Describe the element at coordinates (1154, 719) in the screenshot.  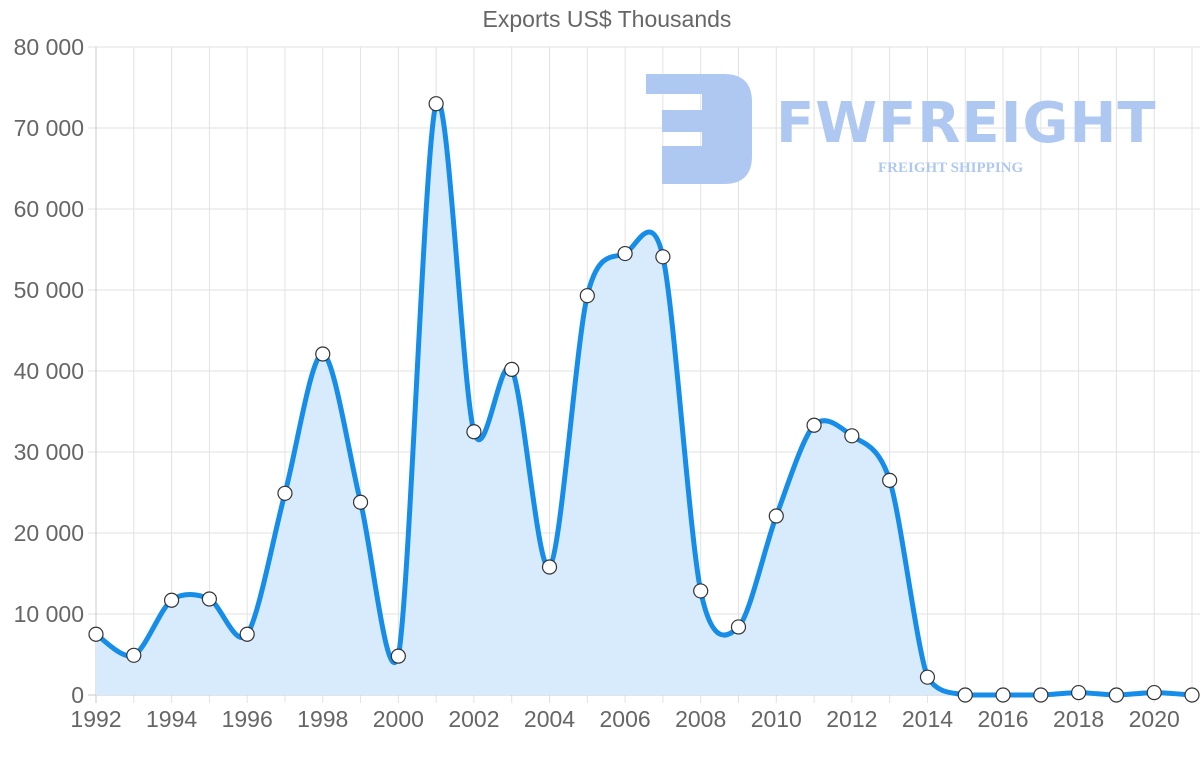
I see `x-tick-label: 2020` at that location.